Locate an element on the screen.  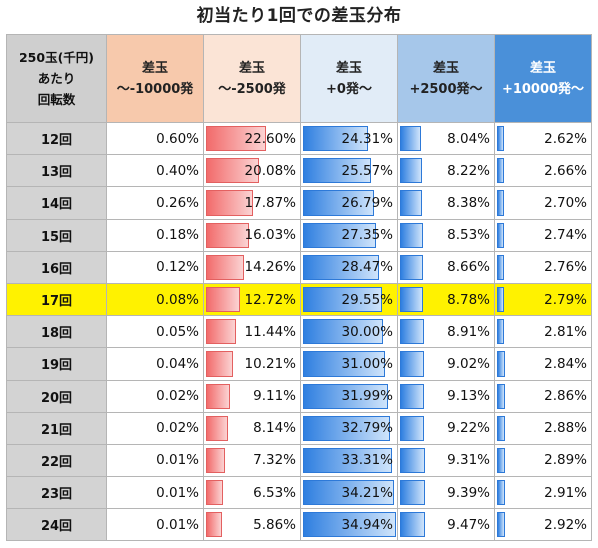
value-text: 2.66% is located at coordinates (565, 170).